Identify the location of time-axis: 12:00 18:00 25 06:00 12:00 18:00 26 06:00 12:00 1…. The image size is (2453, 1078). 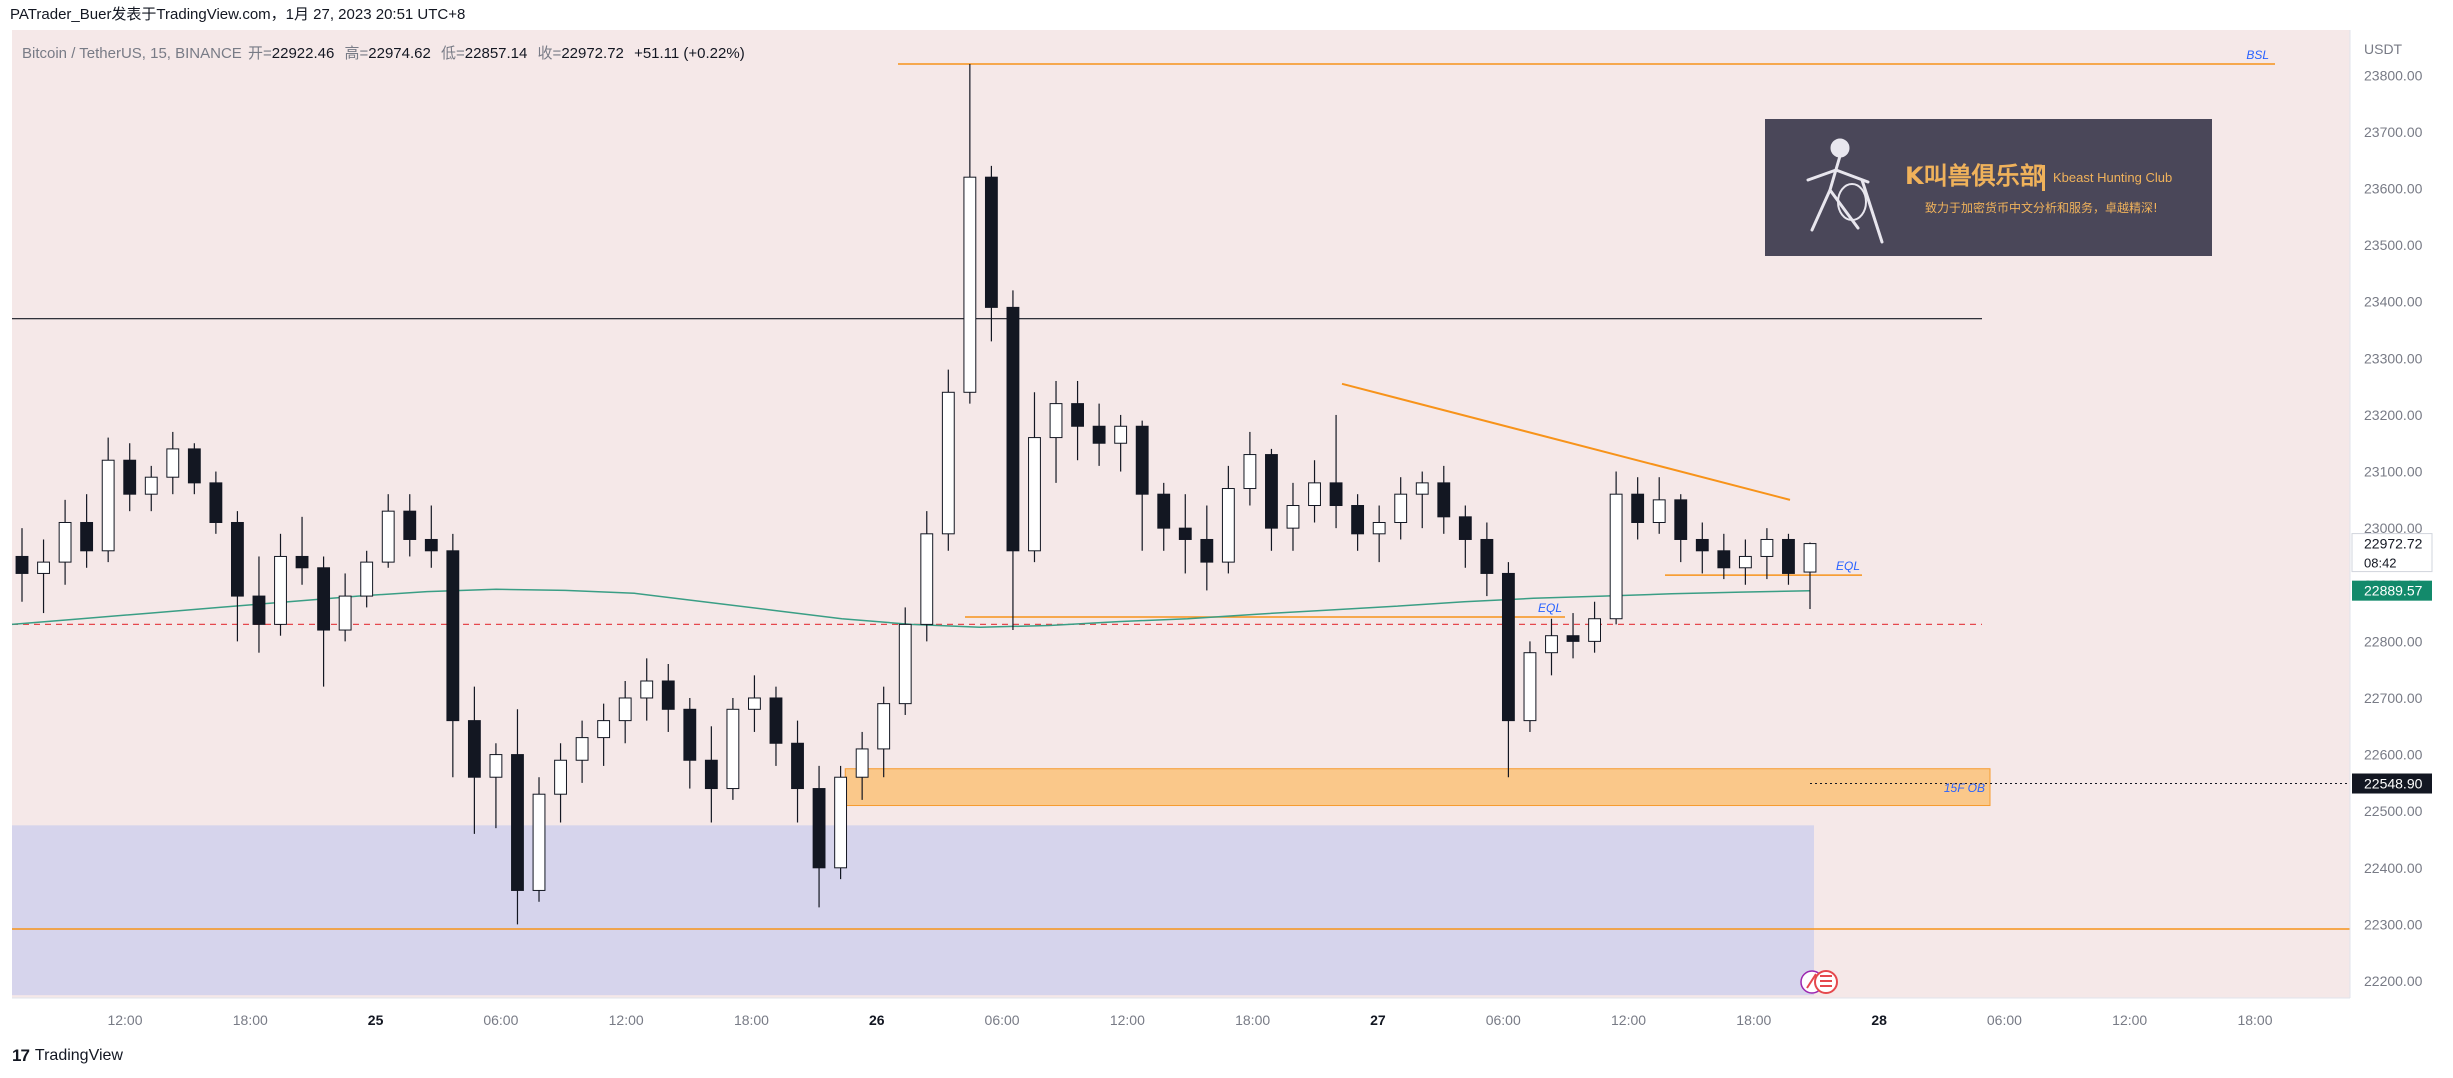
(1226, 1018).